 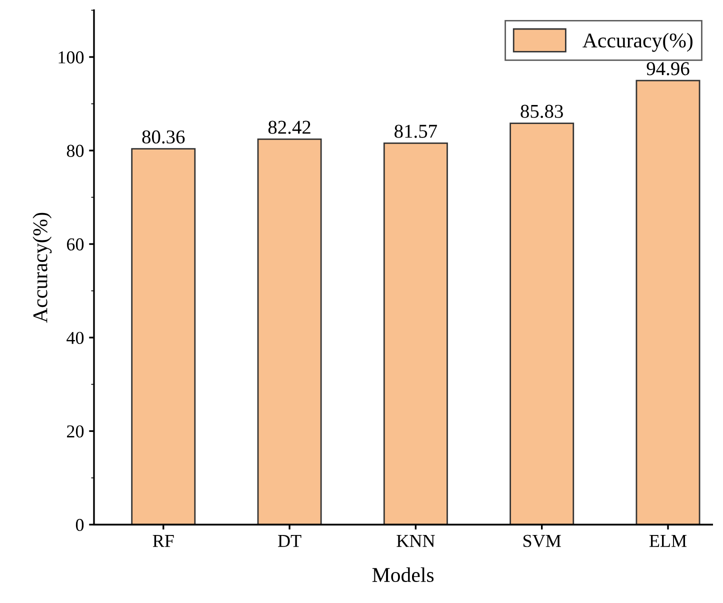 What do you see at coordinates (71, 57) in the screenshot?
I see `y-tick-label: 100` at bounding box center [71, 57].